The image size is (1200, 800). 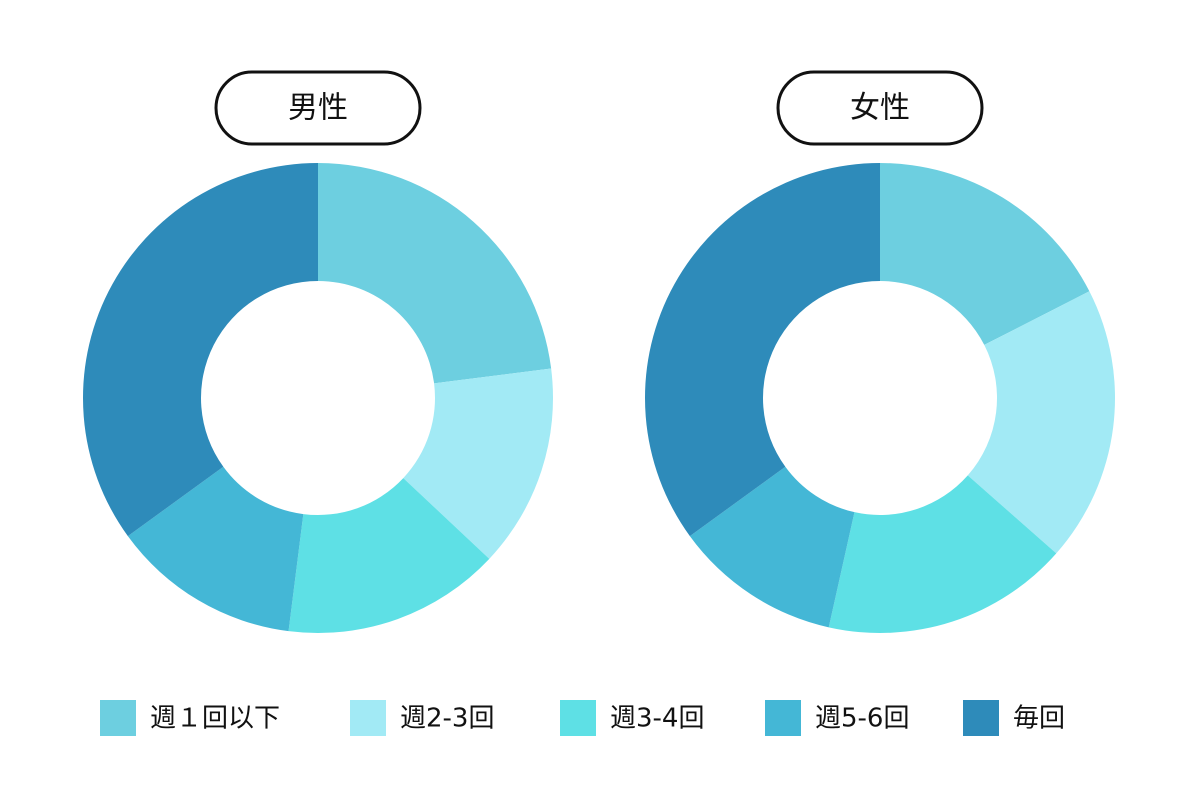 What do you see at coordinates (862, 719) in the screenshot?
I see `legend-label: 週5-6回` at bounding box center [862, 719].